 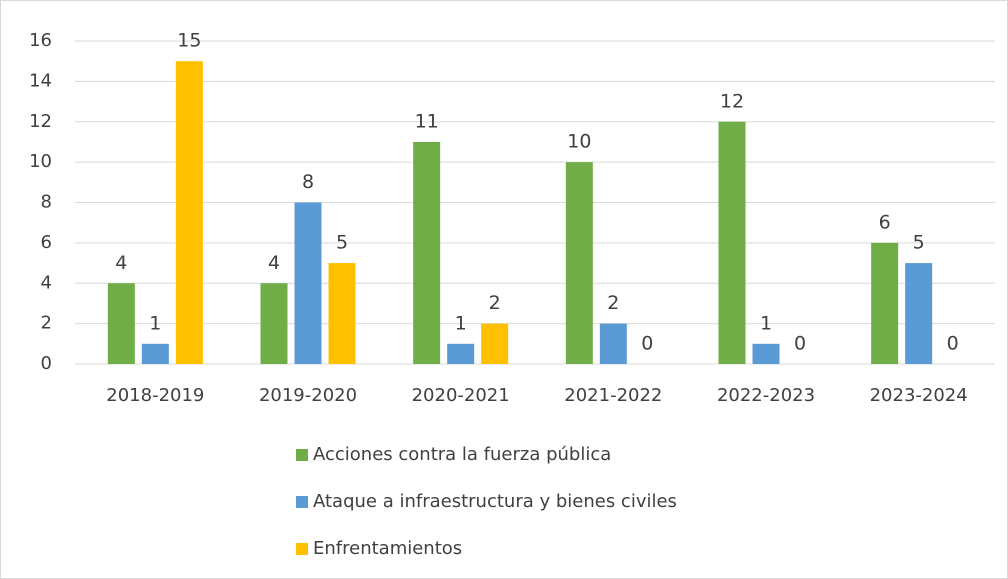 What do you see at coordinates (885, 222) in the screenshot?
I see `data-label: 6` at bounding box center [885, 222].